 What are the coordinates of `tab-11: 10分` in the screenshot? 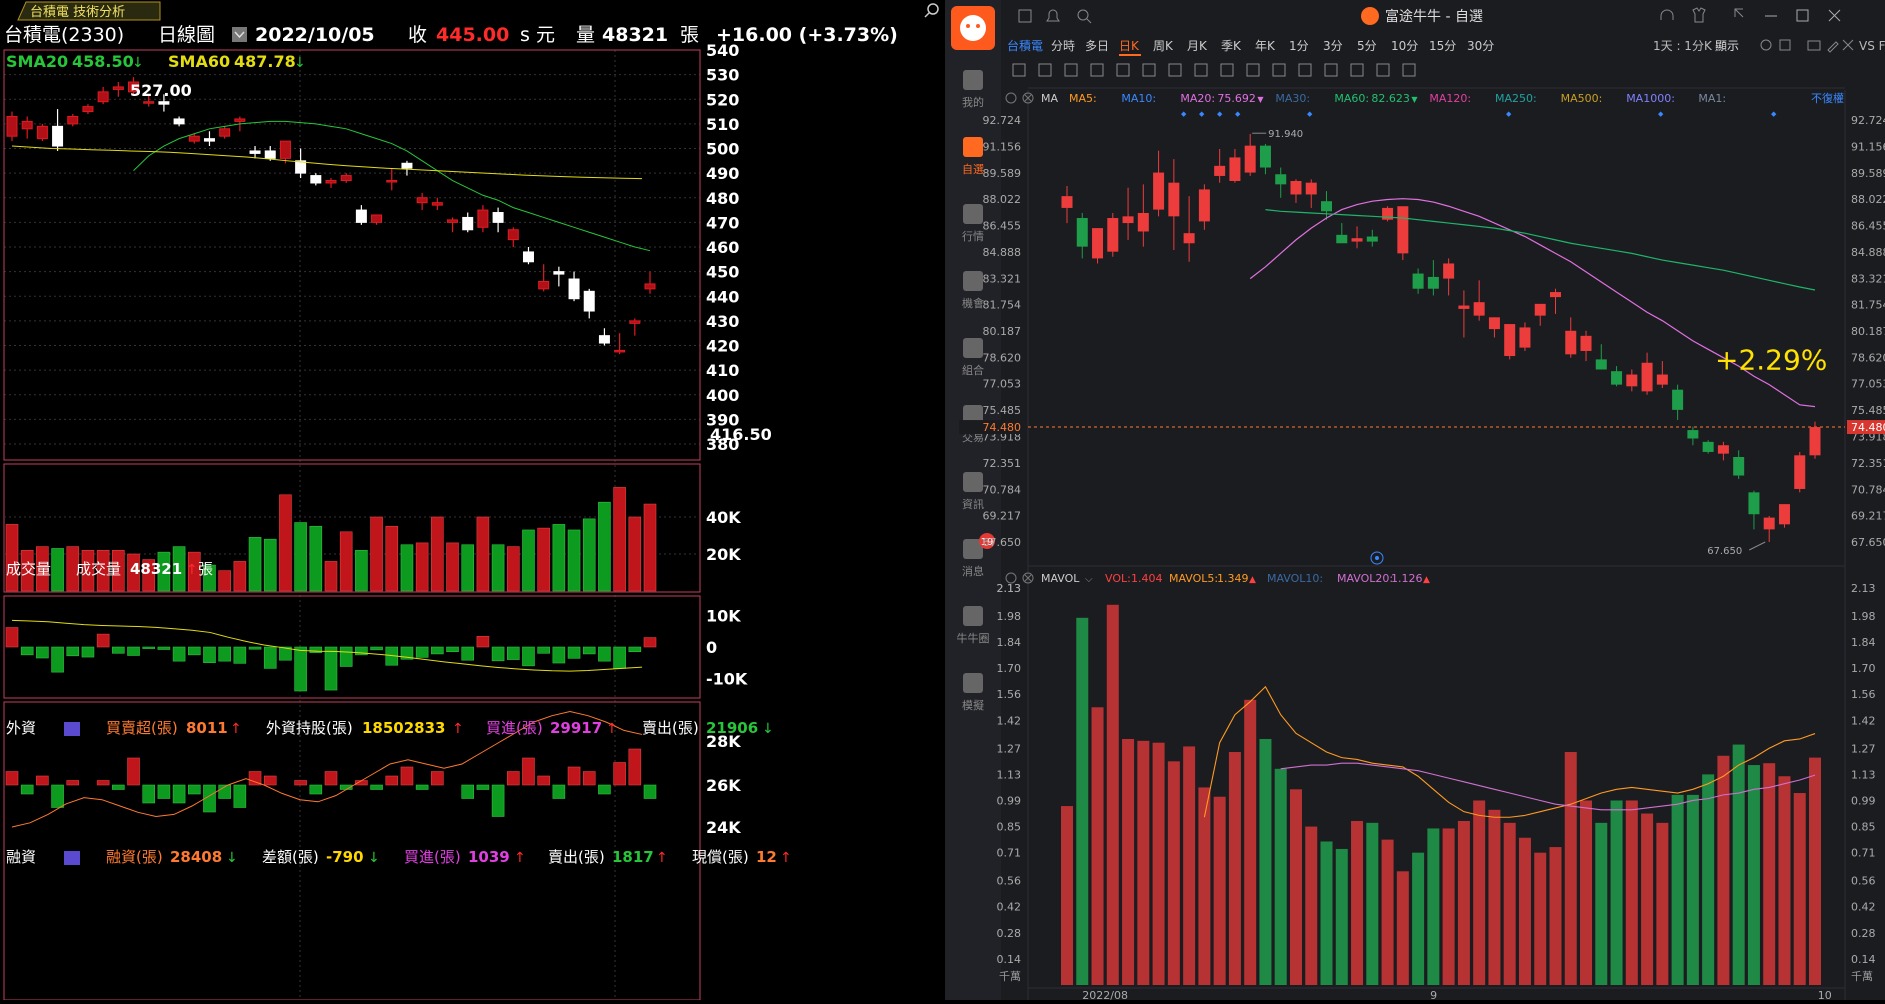 It's located at (1404, 46).